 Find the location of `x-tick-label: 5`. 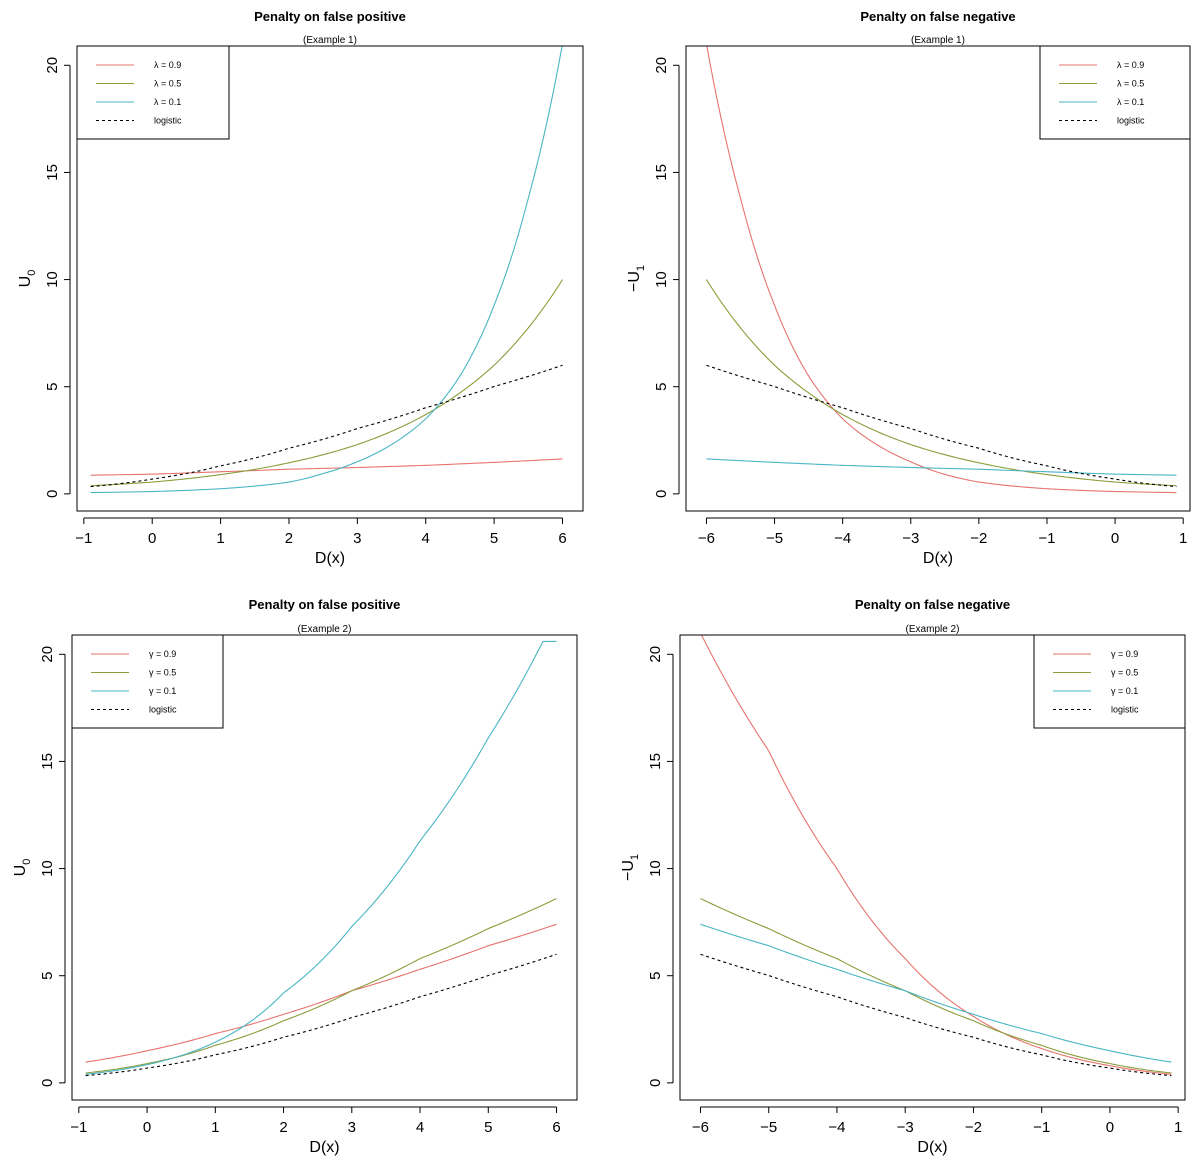

x-tick-label: 5 is located at coordinates (494, 538).